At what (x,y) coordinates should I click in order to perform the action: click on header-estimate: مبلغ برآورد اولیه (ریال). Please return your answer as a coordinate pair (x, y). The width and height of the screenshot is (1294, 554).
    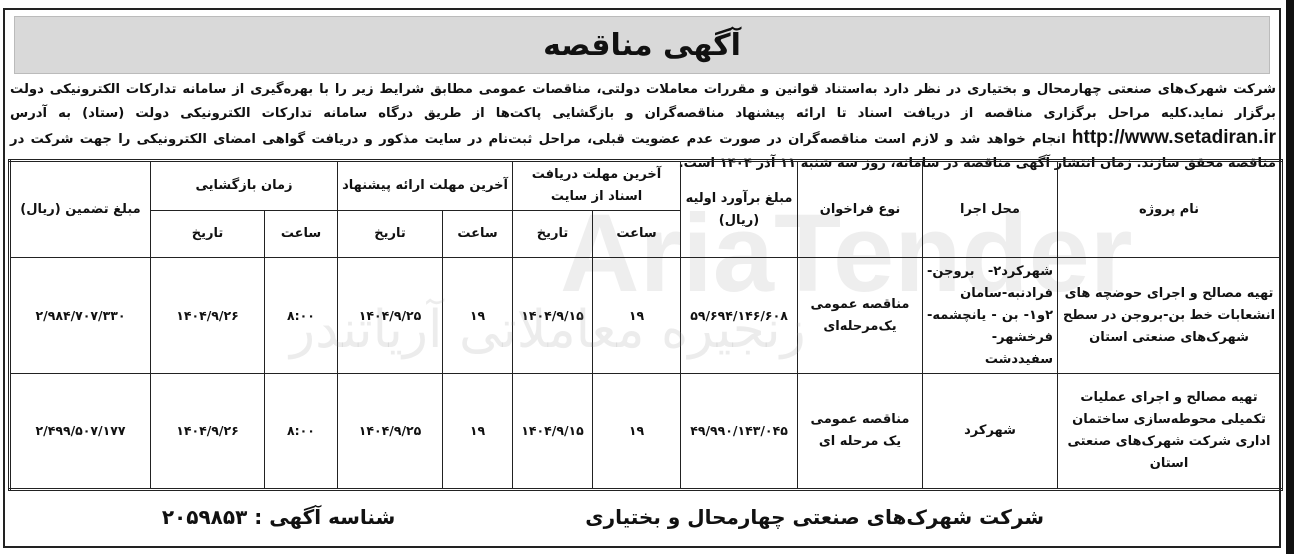
    Looking at the image, I should click on (739, 209).